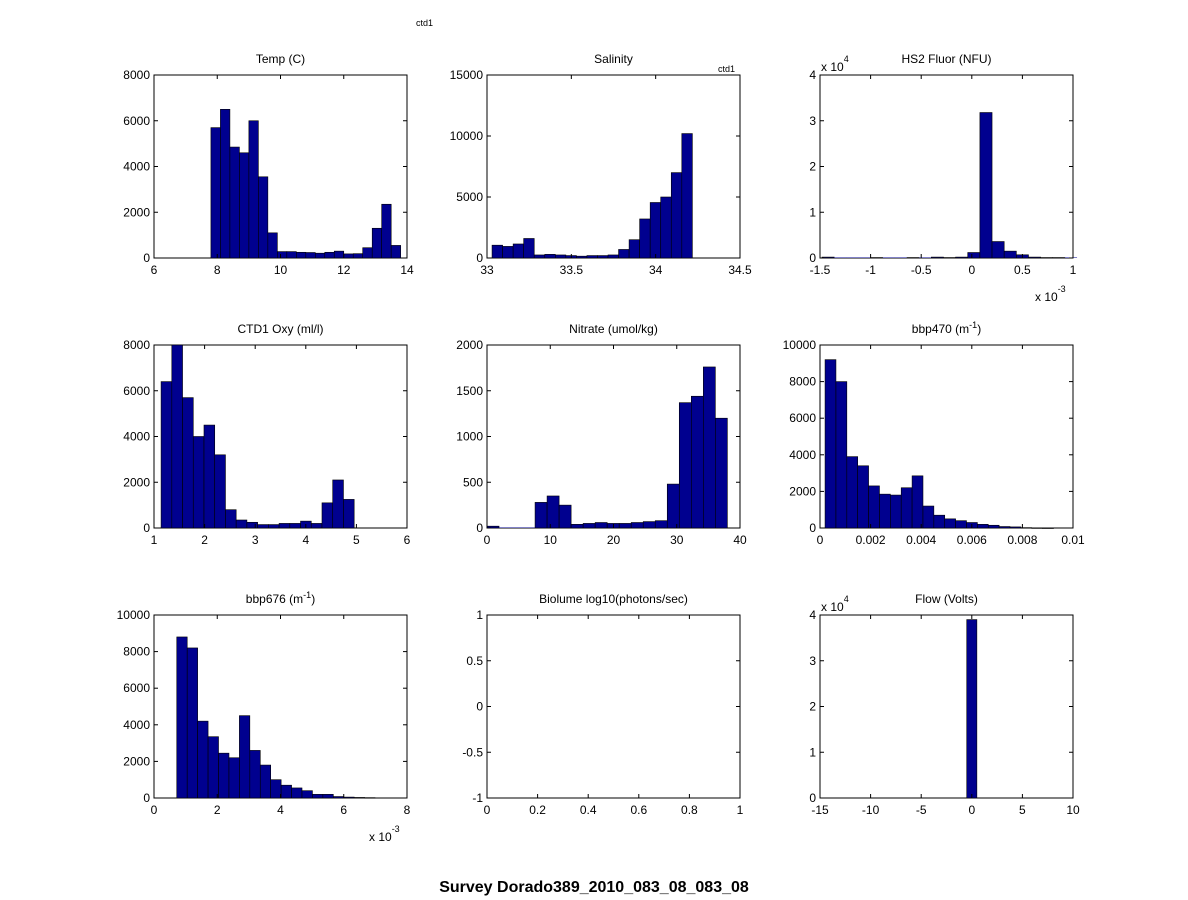  I want to click on y-tick-label: -1, so click(477, 798).